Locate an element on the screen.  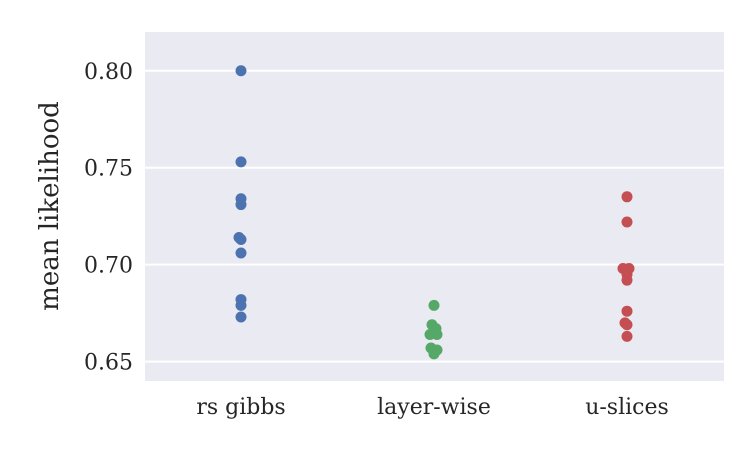
x-tick-labels: rs gibbs layer-wise u-slices is located at coordinates (432, 407).